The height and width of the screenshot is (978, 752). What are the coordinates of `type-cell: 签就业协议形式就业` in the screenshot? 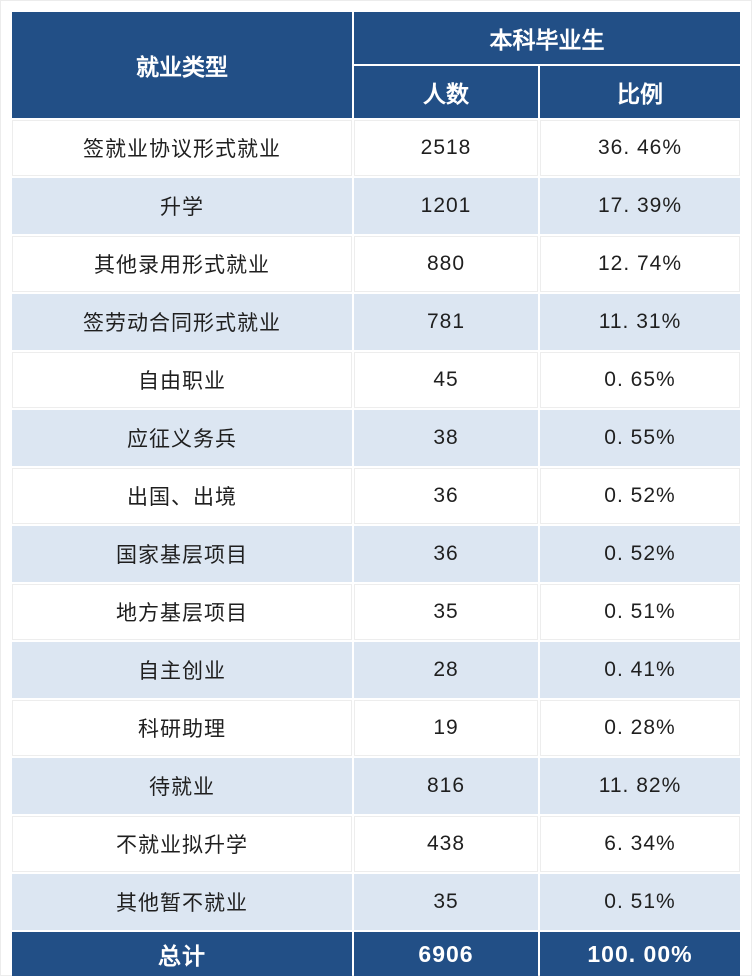 It's located at (182, 148).